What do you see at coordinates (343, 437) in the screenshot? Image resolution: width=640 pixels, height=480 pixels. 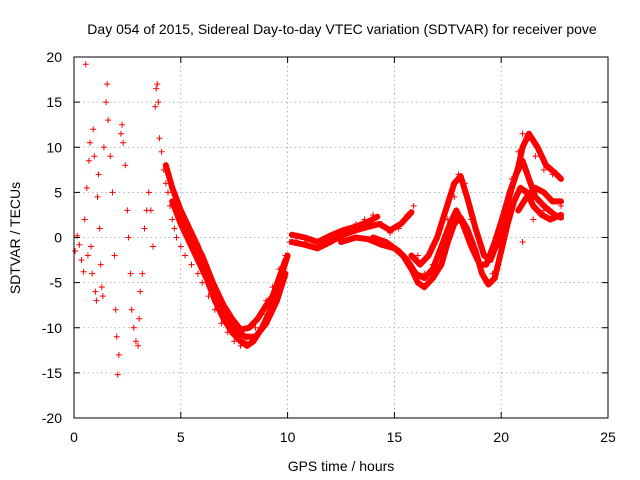 I see `x-tick-labels: 0 5 10 15 20 25` at bounding box center [343, 437].